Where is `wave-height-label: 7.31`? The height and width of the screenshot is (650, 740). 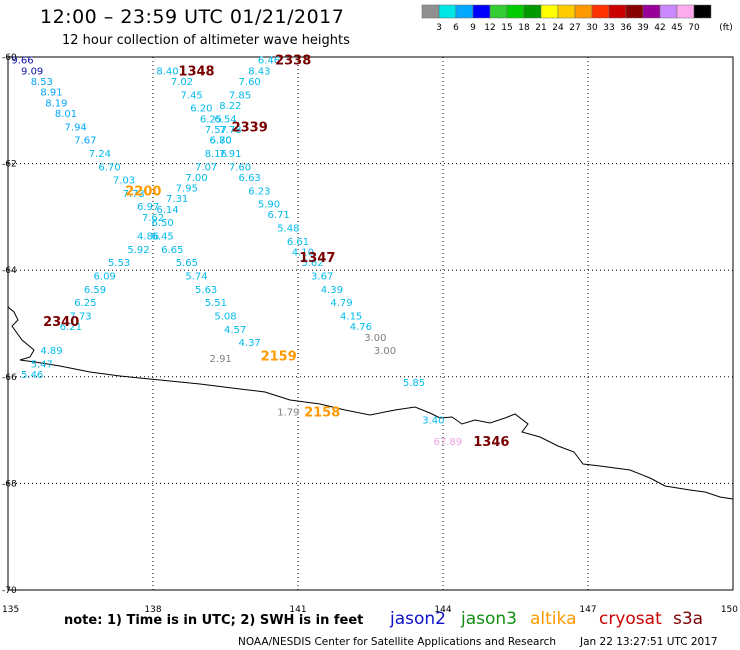
wave-height-label: 7.31 is located at coordinates (177, 199).